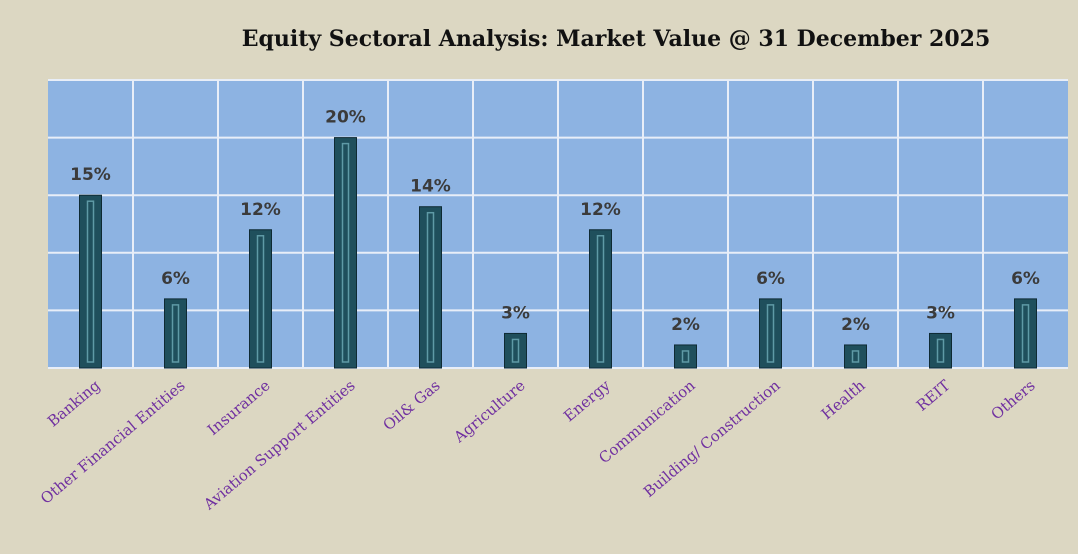 This screenshot has width=1078, height=554. Describe the element at coordinates (90, 175) in the screenshot. I see `data-label: 15%` at that location.